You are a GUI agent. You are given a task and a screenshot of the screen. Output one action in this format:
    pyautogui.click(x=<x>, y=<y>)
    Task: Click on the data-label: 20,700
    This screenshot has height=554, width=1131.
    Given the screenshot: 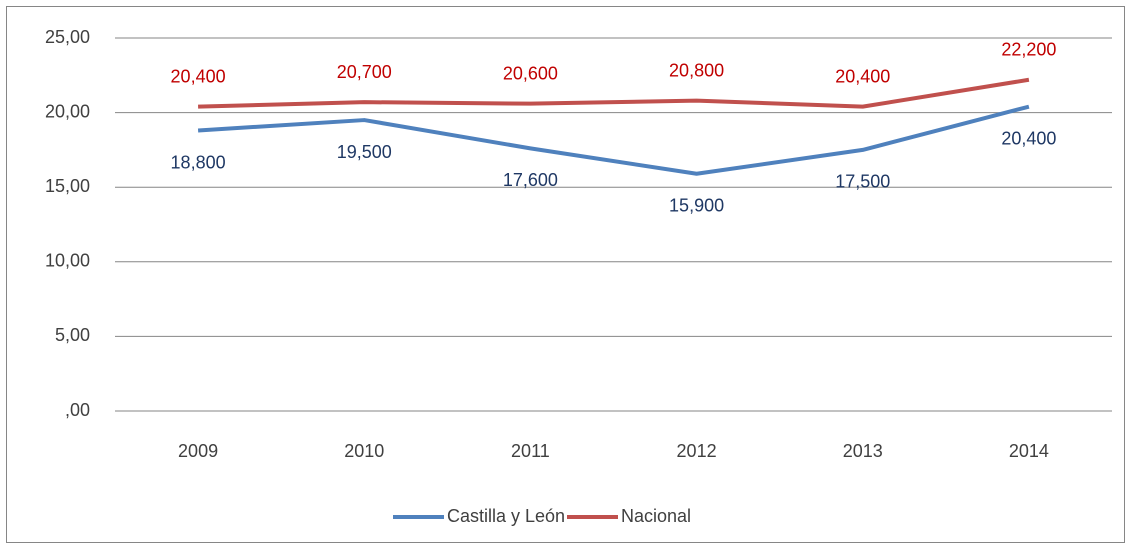 What is the action you would take?
    pyautogui.click(x=364, y=72)
    